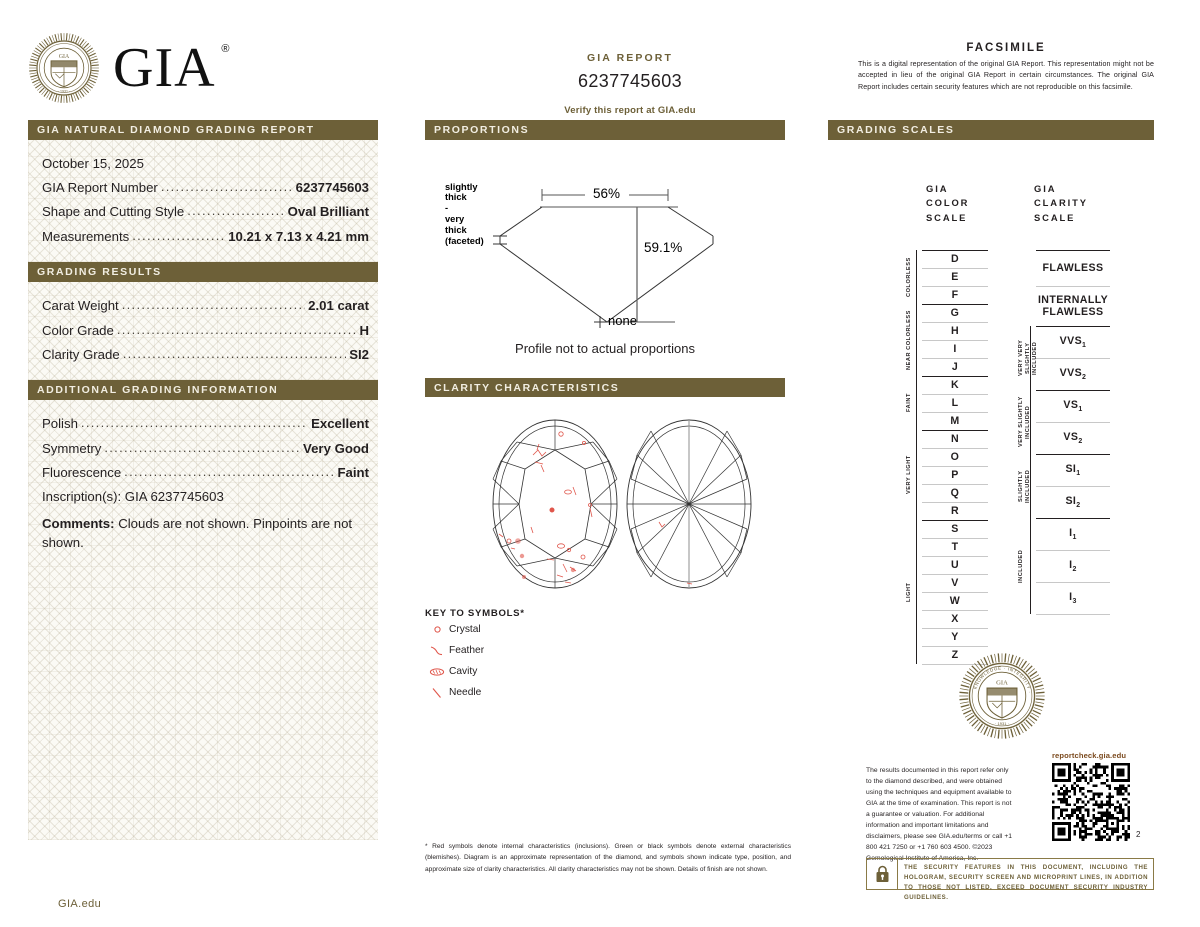 This screenshot has width=1200, height=927. Describe the element at coordinates (663, 247) in the screenshot. I see `depth-percent-label: 59.1%` at that location.